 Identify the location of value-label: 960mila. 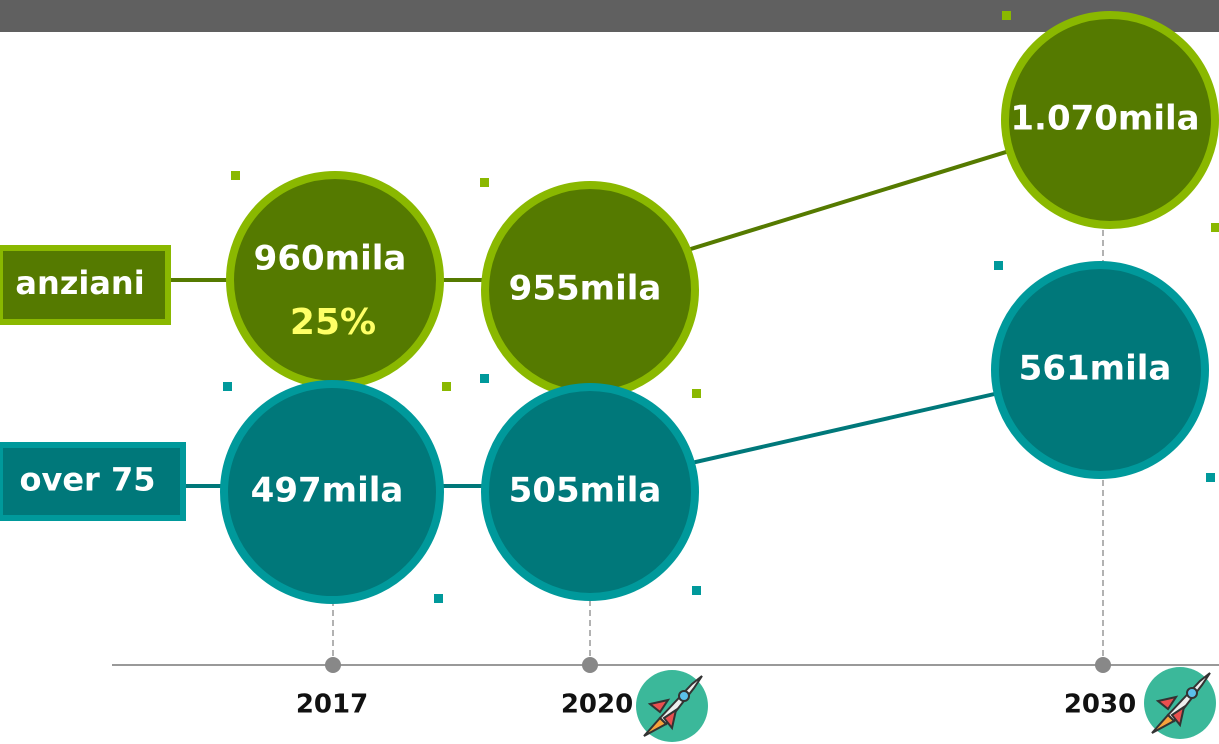
(330, 259).